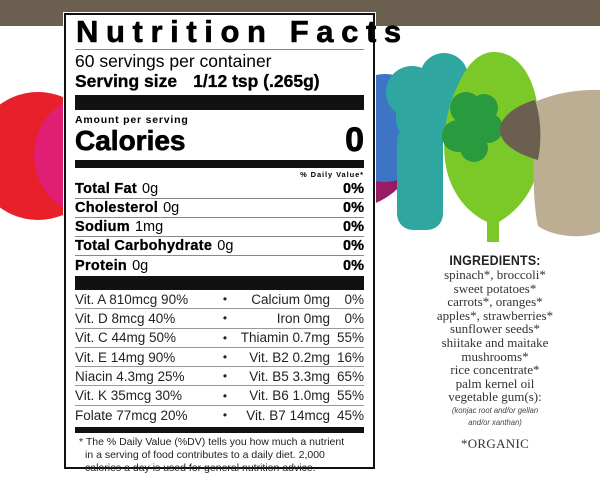  Describe the element at coordinates (126, 338) in the screenshot. I see `vitamin-left: Vit. C 44mg 50%` at that location.